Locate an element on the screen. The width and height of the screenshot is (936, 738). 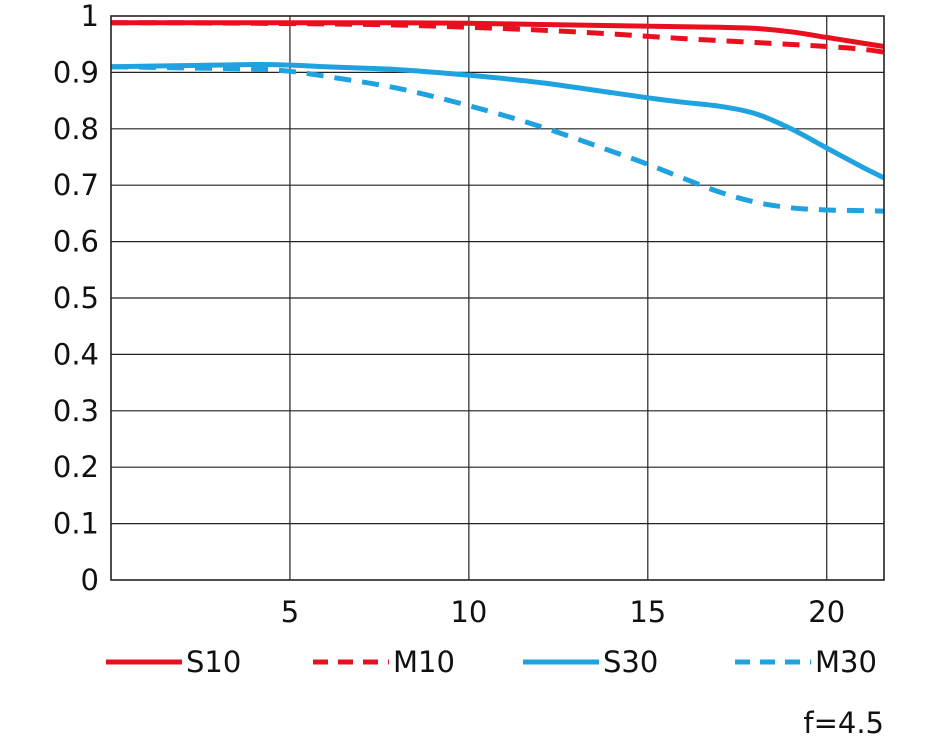
y-tick-label: 0 is located at coordinates (90, 580).